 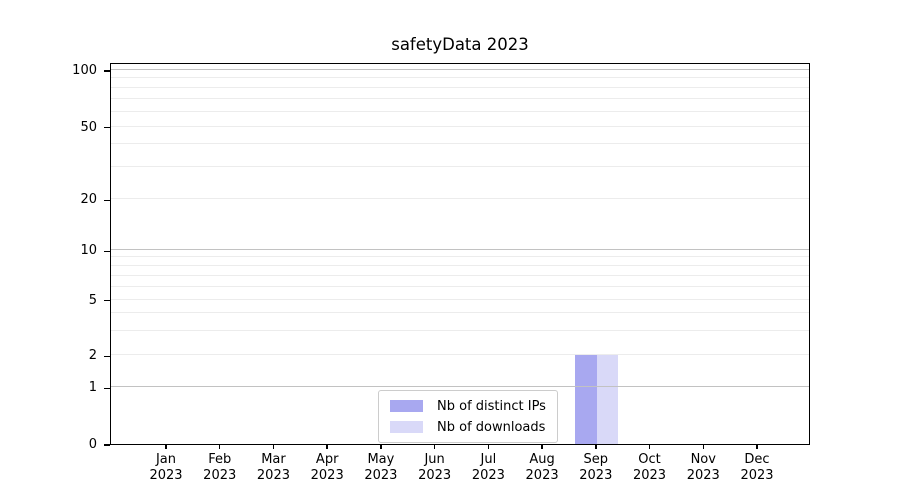 I want to click on legend-entry-distinct-ips: Nb of distinct IPs, so click(x=468, y=406).